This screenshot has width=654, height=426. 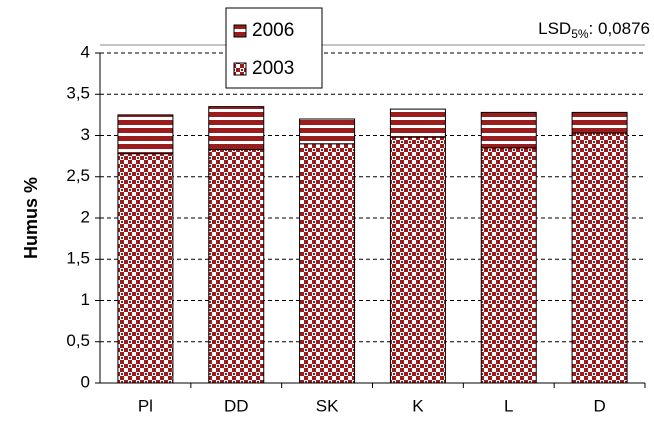 What do you see at coordinates (418, 405) in the screenshot?
I see `x-tick-label: K` at bounding box center [418, 405].